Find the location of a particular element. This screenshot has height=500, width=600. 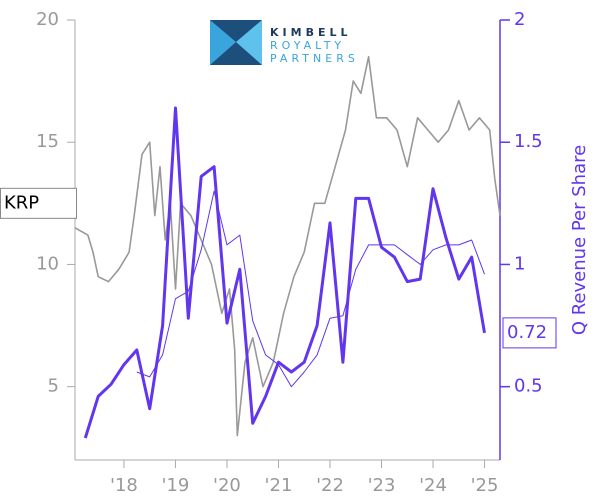

value-tag is located at coordinates (529, 333).